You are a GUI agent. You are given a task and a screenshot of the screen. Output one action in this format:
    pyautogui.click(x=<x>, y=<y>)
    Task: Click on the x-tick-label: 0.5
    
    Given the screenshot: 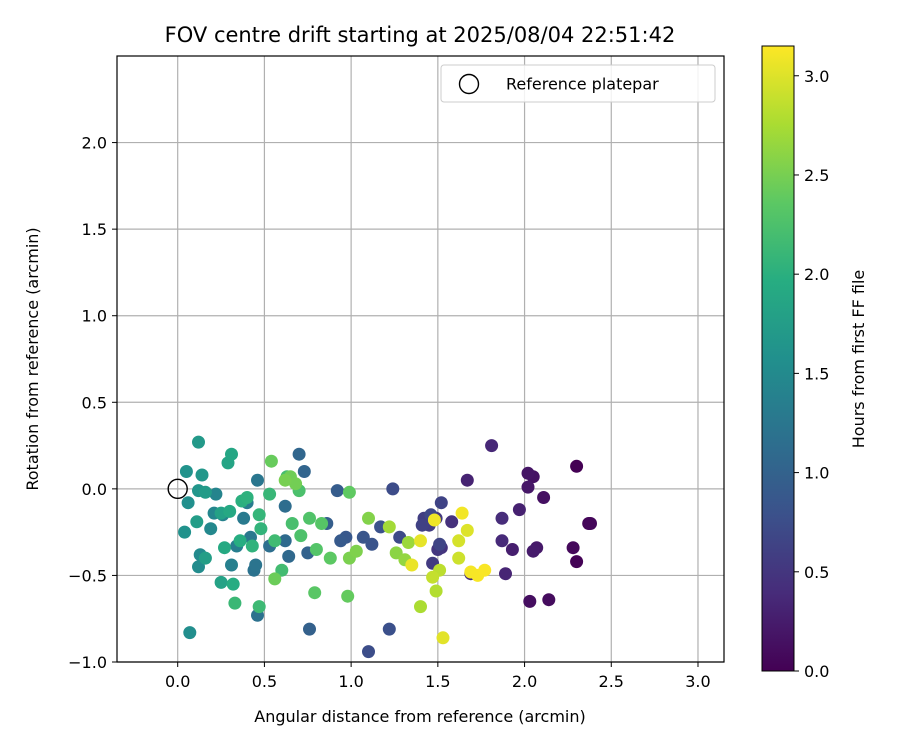 What is the action you would take?
    pyautogui.click(x=264, y=681)
    